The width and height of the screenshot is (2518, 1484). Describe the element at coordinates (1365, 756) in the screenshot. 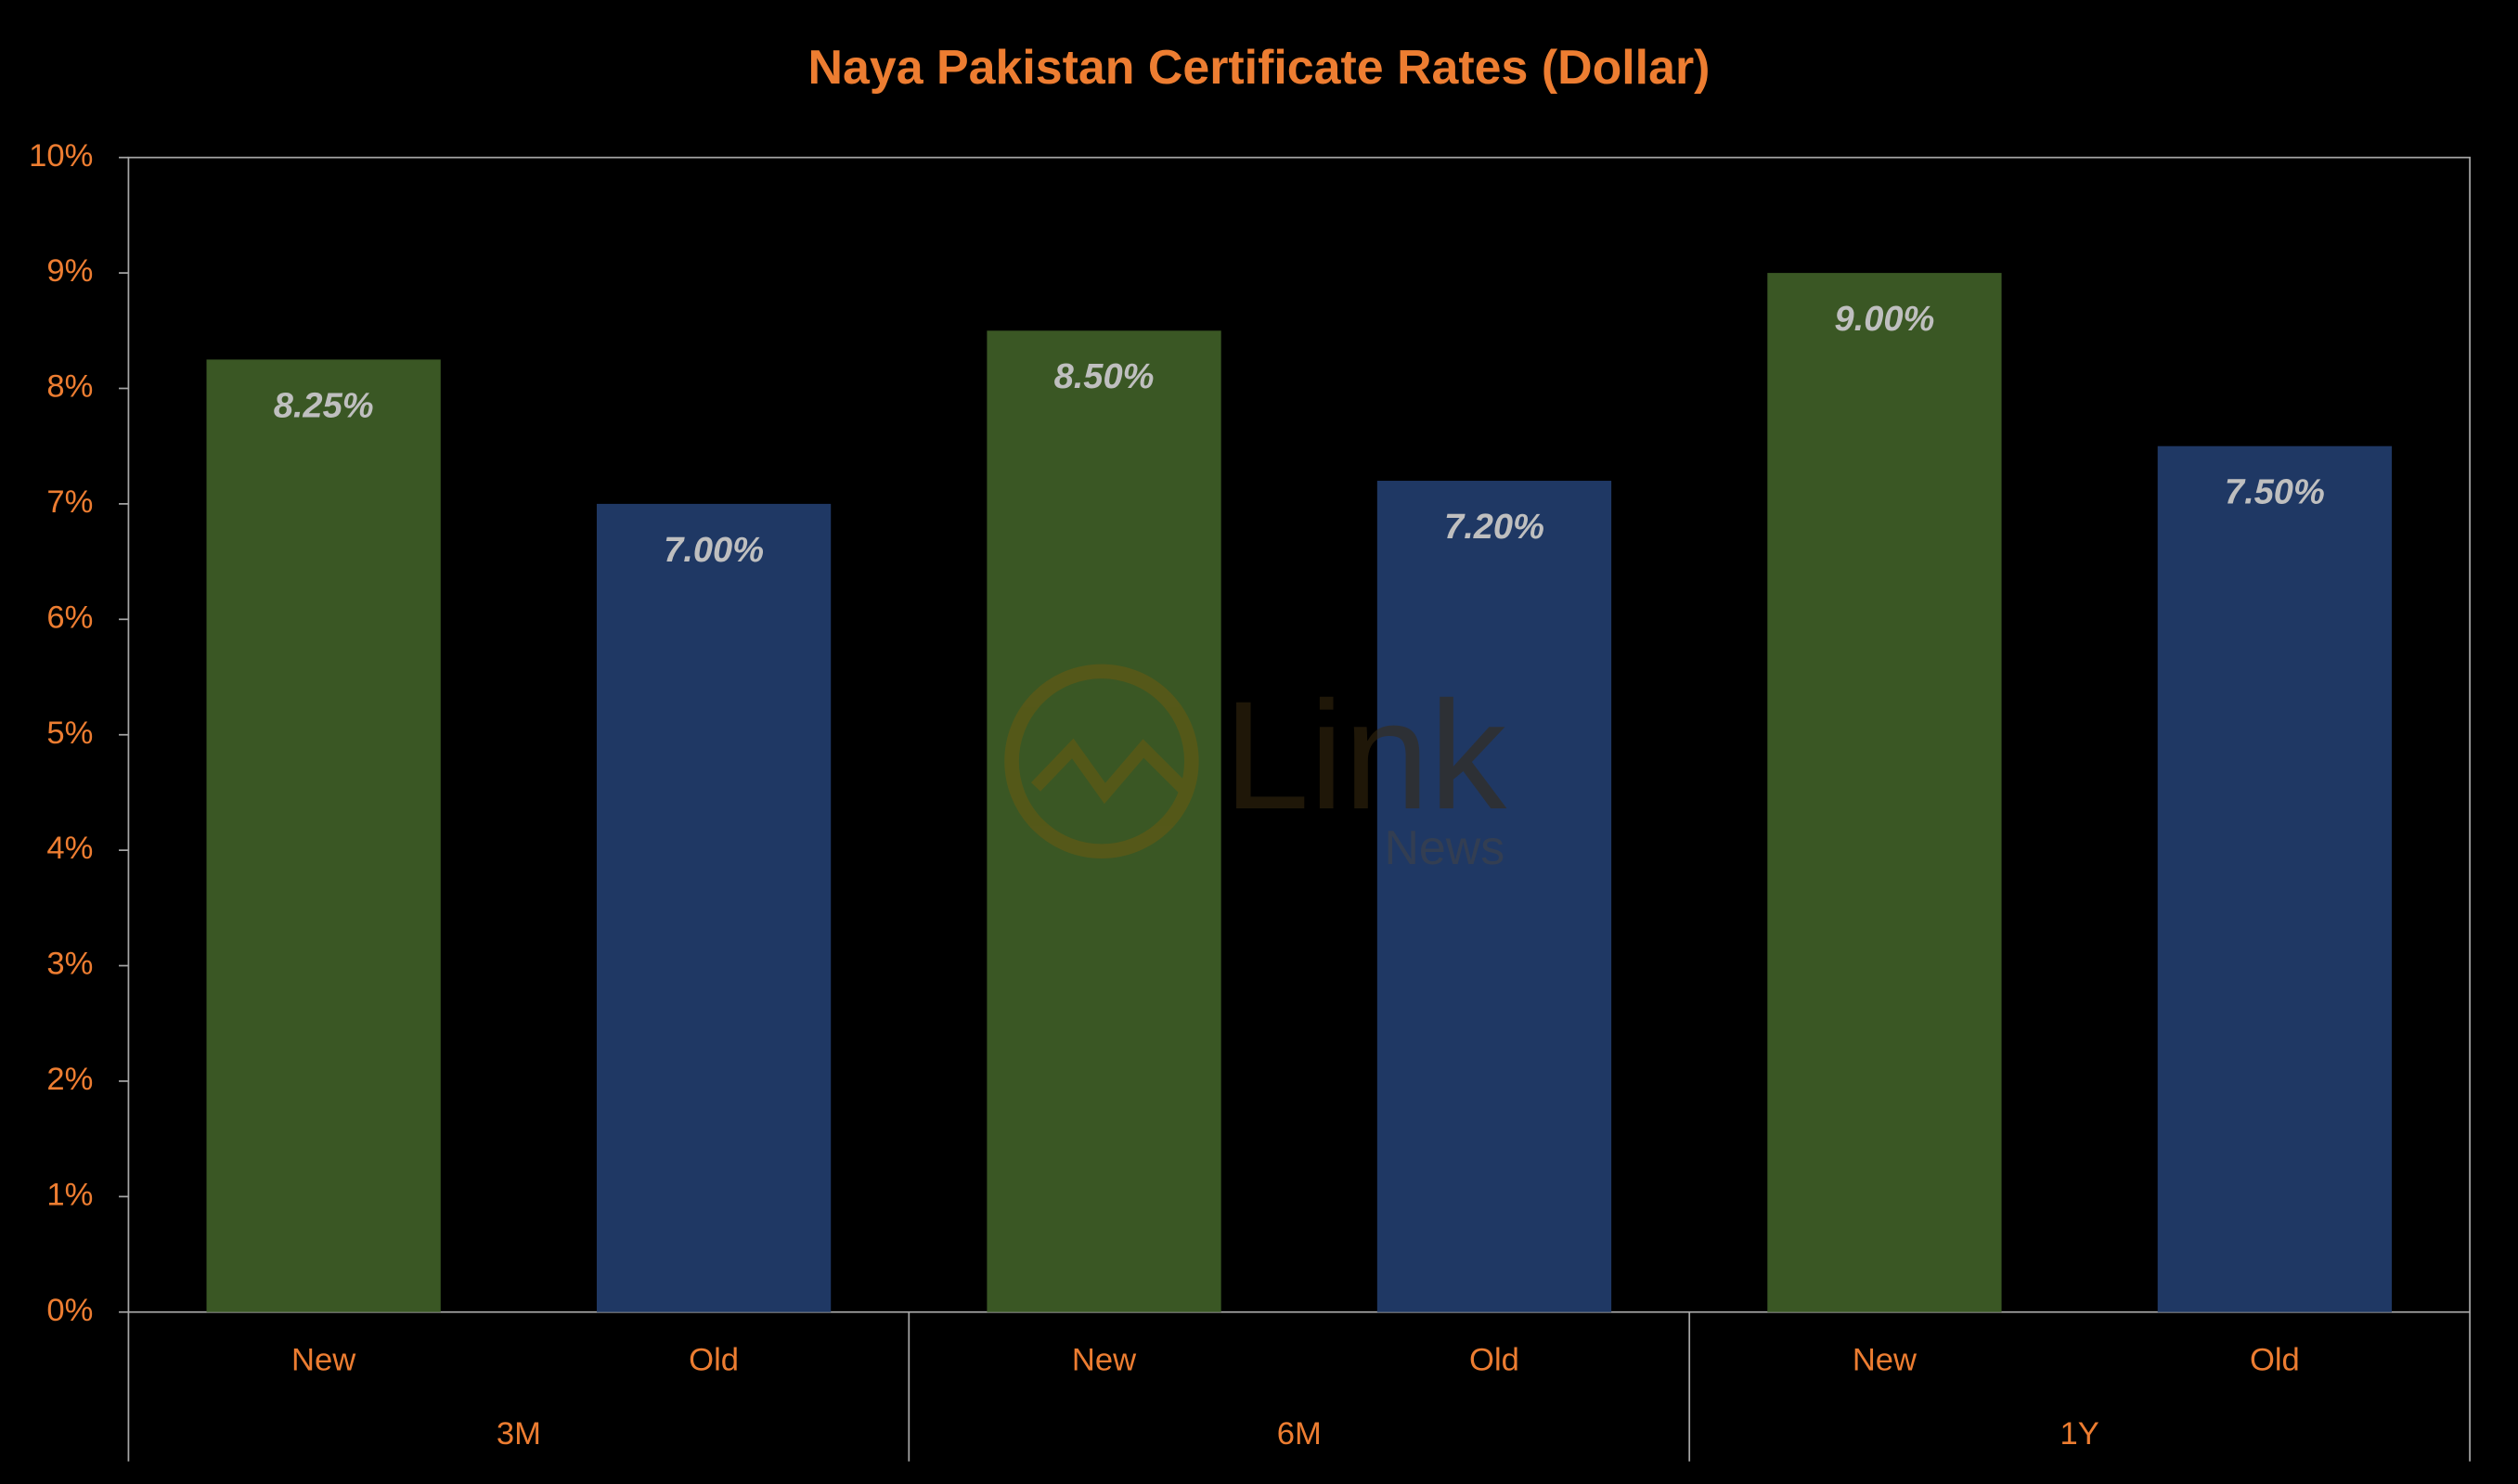

I see `watermark-text: Link` at that location.